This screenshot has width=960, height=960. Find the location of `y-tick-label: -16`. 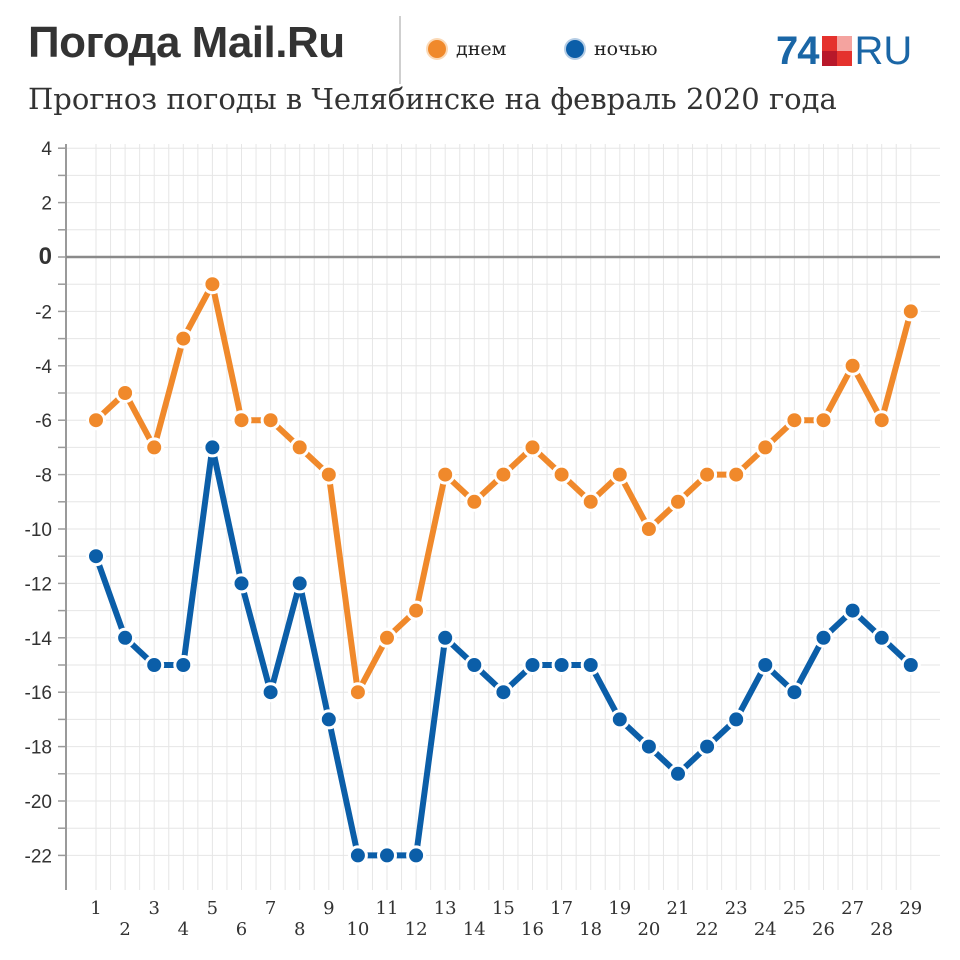

y-tick-label: -16 is located at coordinates (38, 693).